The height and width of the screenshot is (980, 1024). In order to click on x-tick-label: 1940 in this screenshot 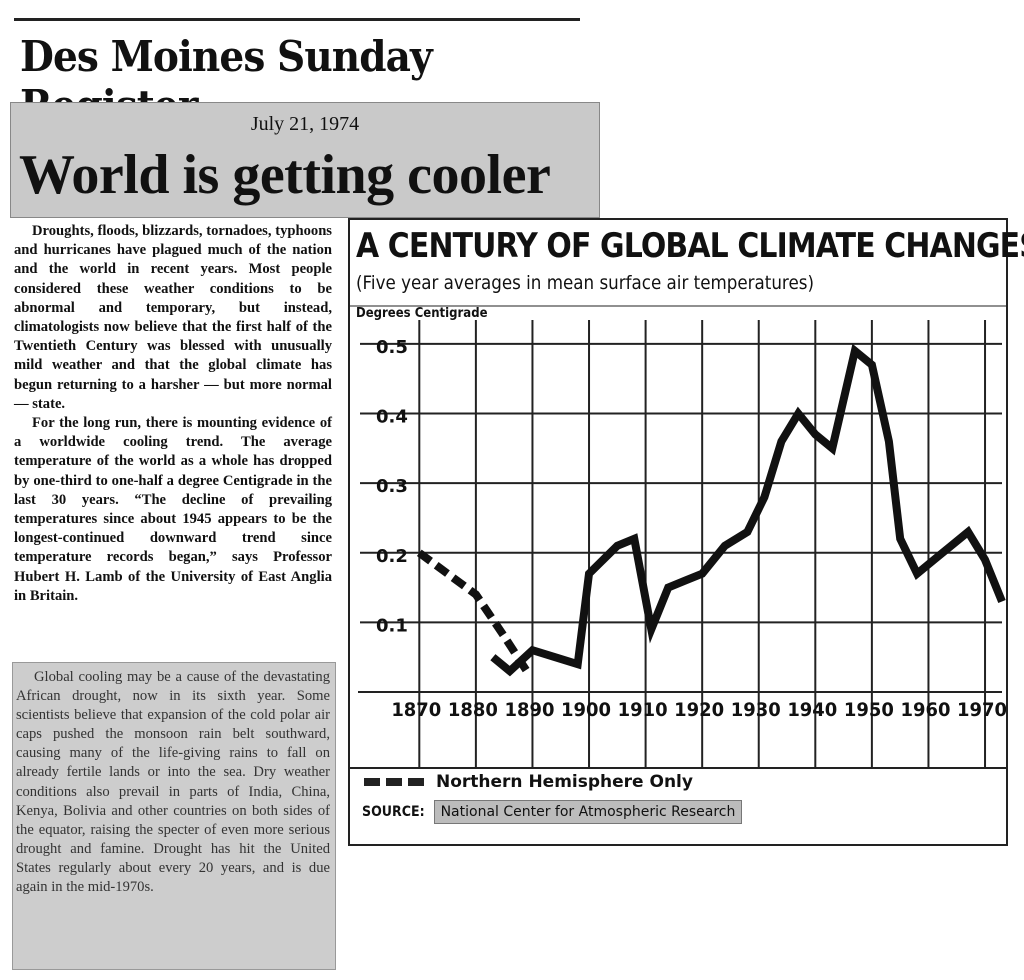, I will do `click(812, 710)`.